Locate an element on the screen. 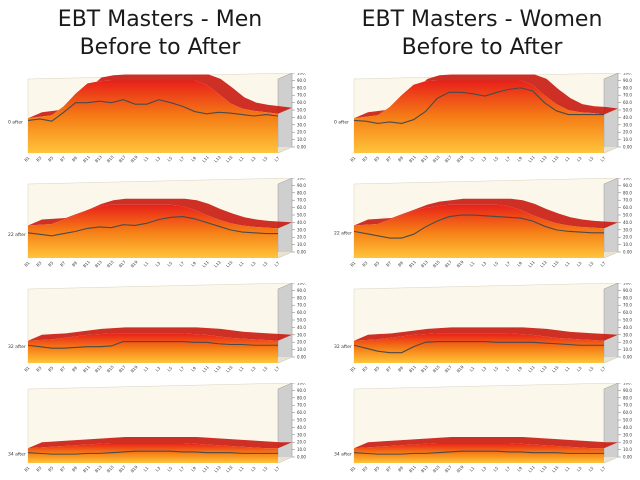  men-title-line1: EBT Masters - Men is located at coordinates (160, 19).